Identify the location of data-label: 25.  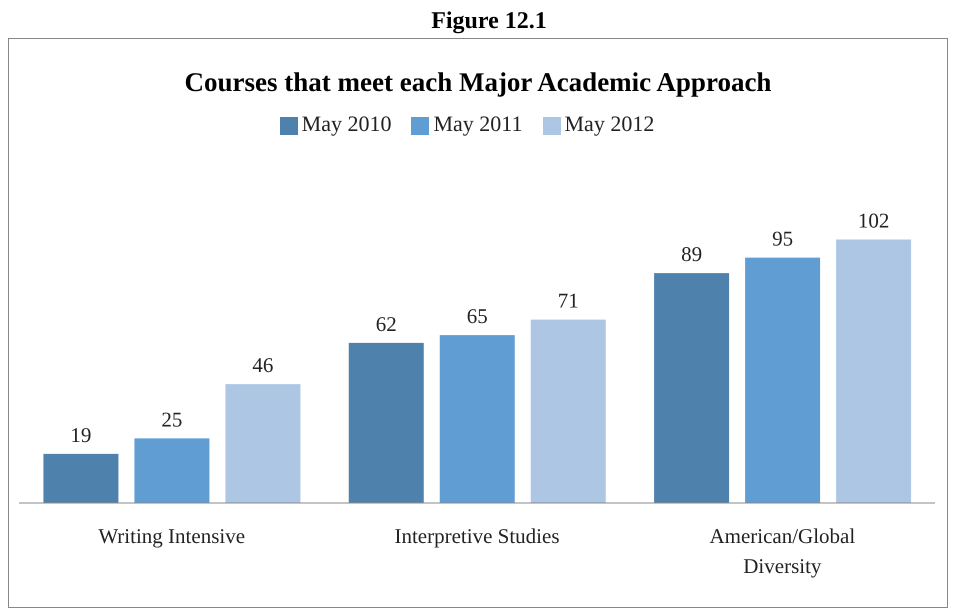
(171, 419).